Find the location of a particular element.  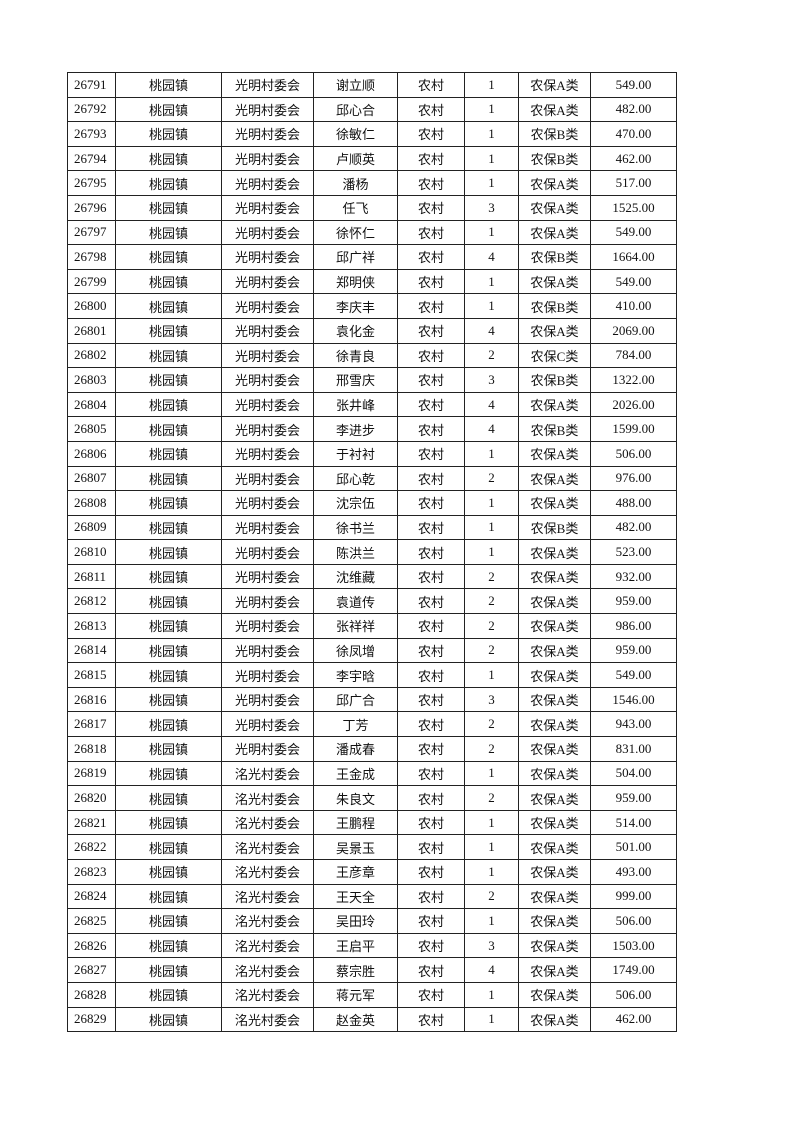

cell-name: 徐怀仁 is located at coordinates (355, 232).